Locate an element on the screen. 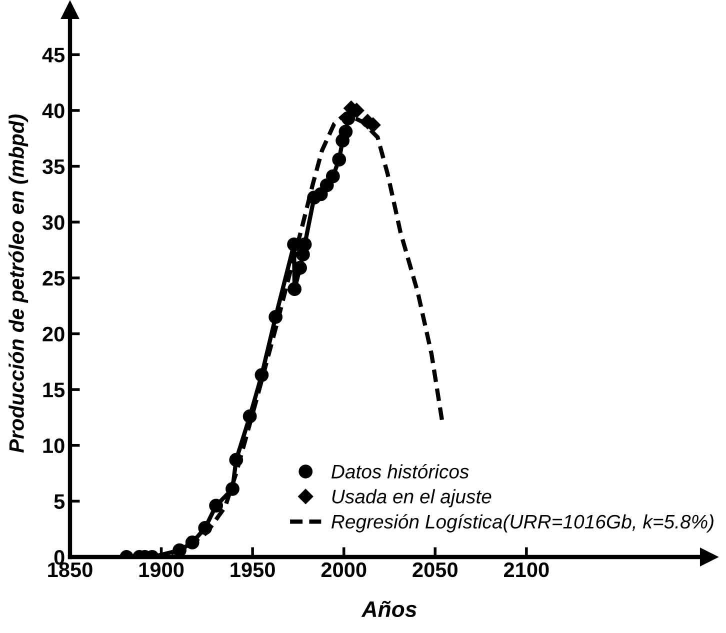  x-axis-title: Años is located at coordinates (389, 609).